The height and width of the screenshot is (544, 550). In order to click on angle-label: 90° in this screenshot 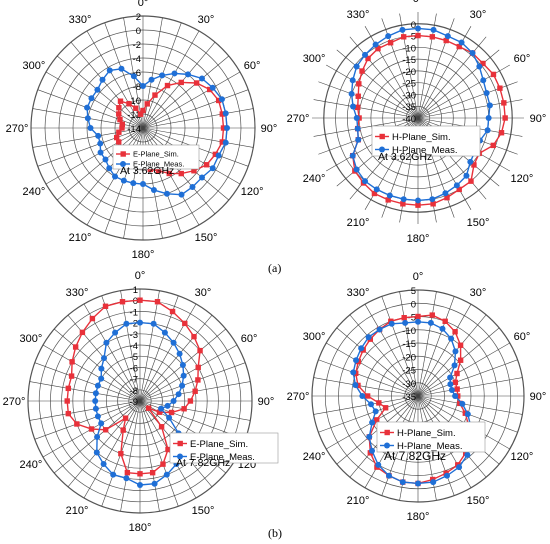, I will do `click(538, 397)`.